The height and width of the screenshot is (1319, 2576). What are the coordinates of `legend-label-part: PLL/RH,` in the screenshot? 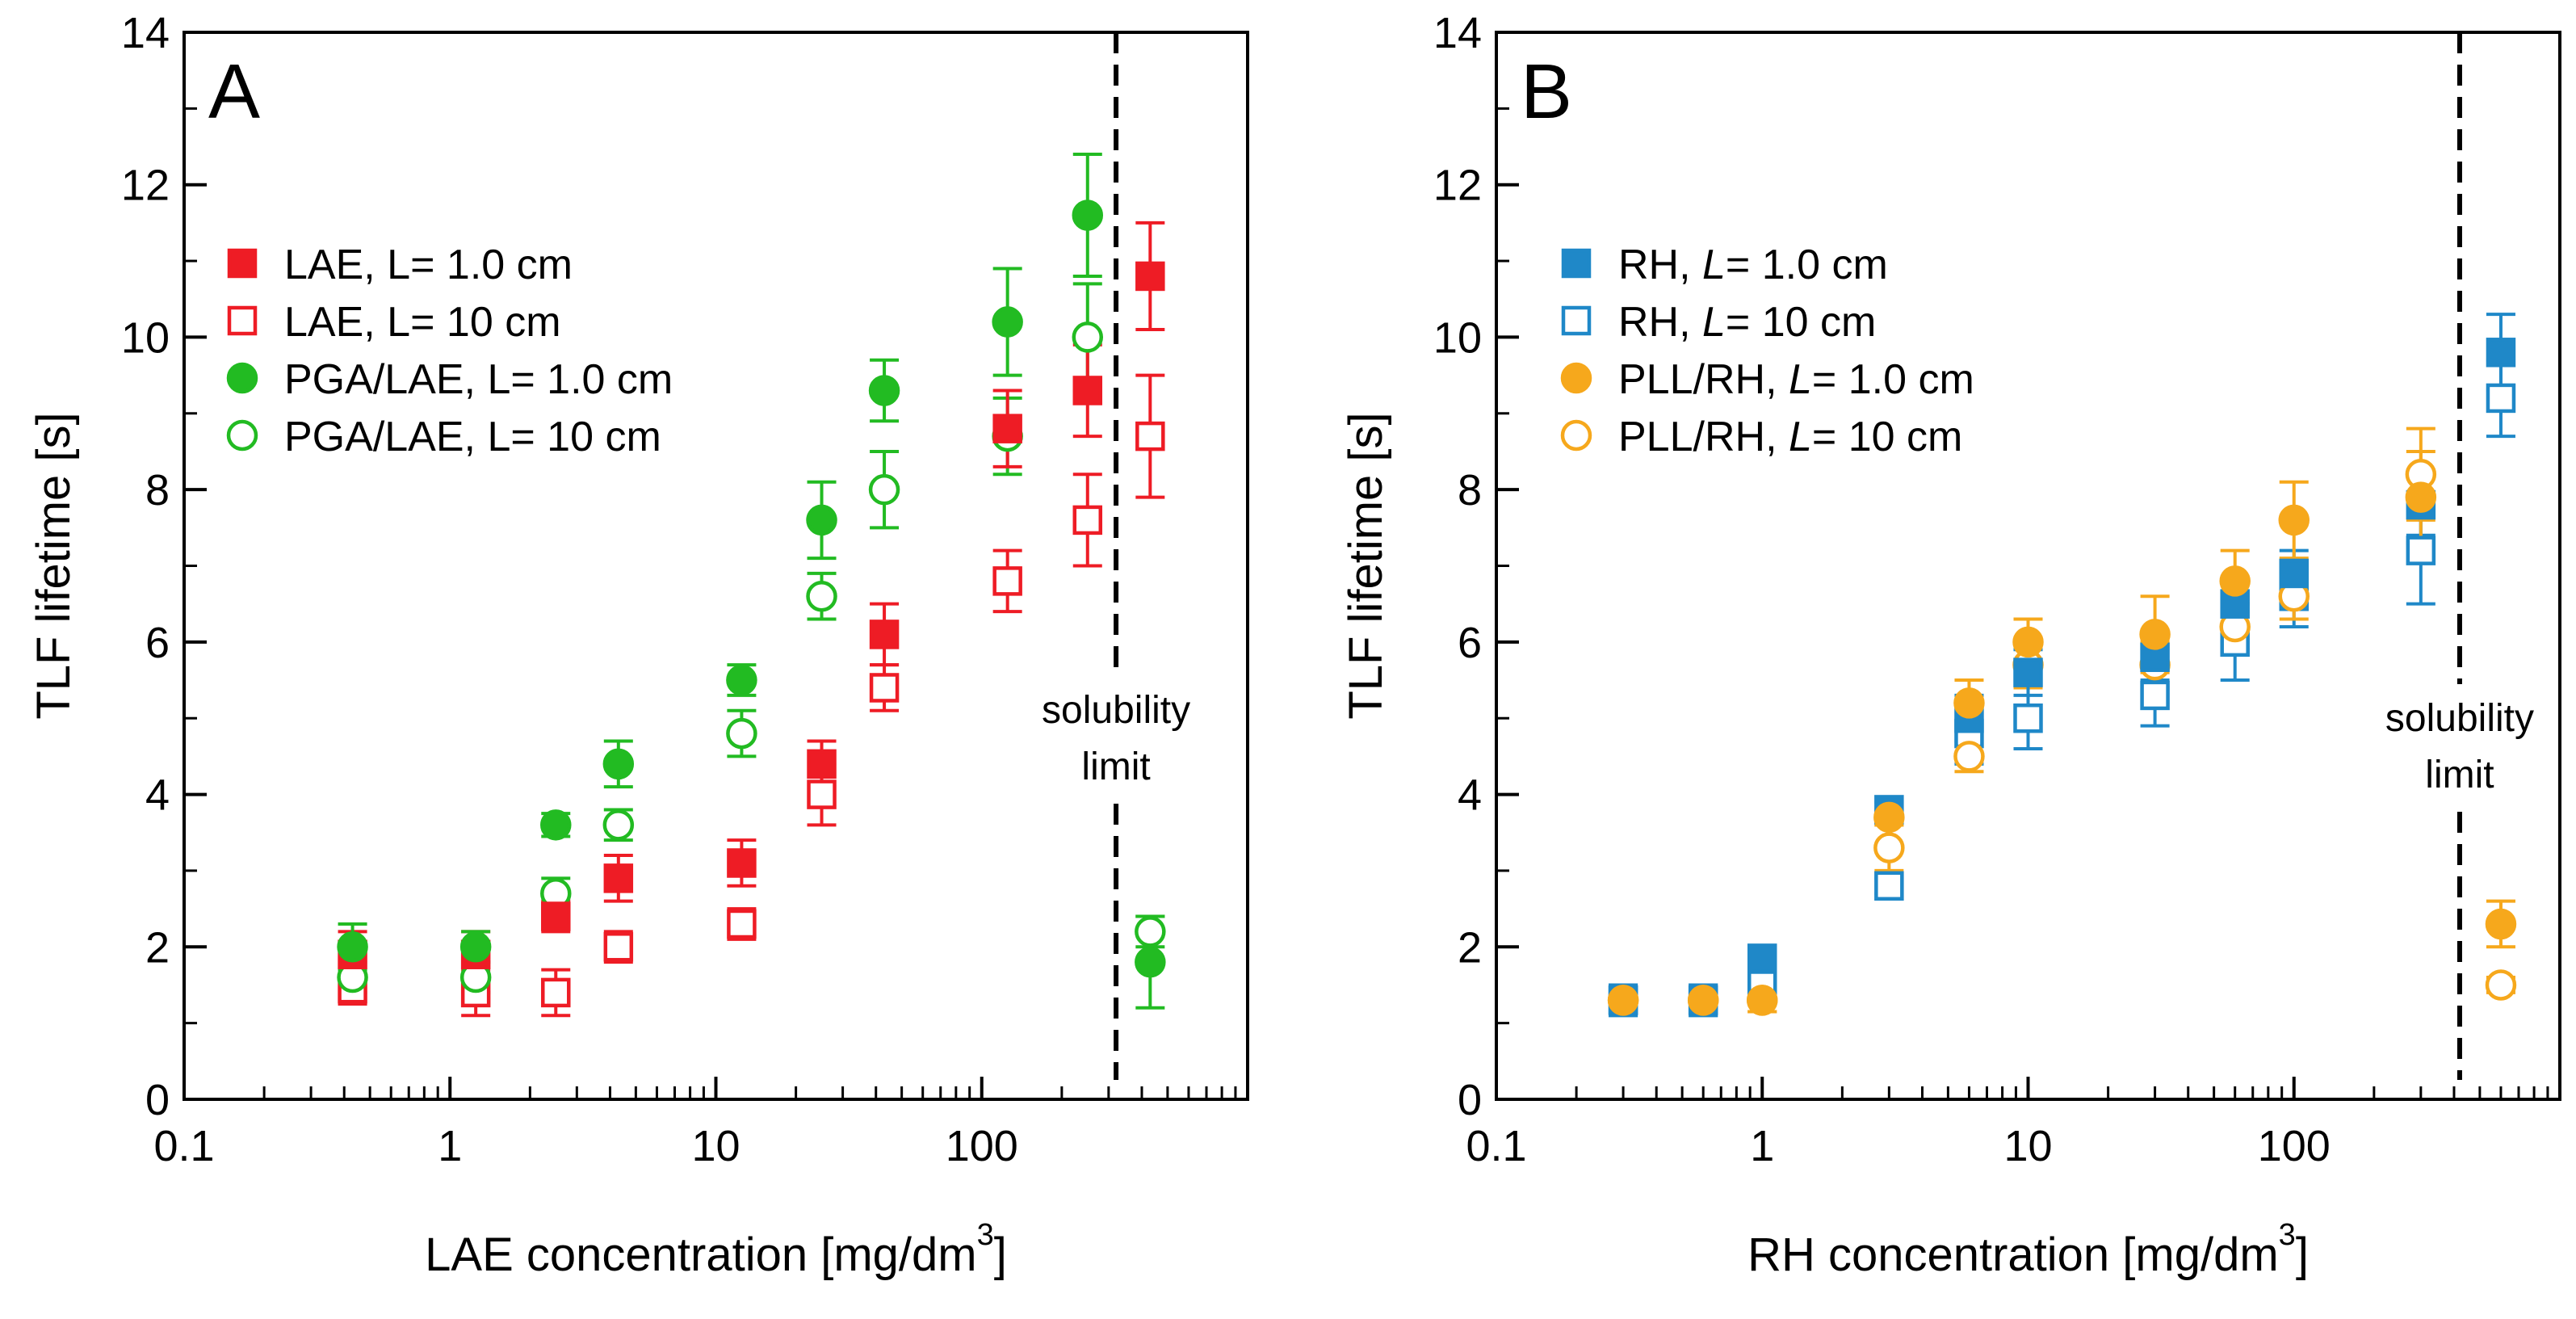 It's located at (1703, 380).